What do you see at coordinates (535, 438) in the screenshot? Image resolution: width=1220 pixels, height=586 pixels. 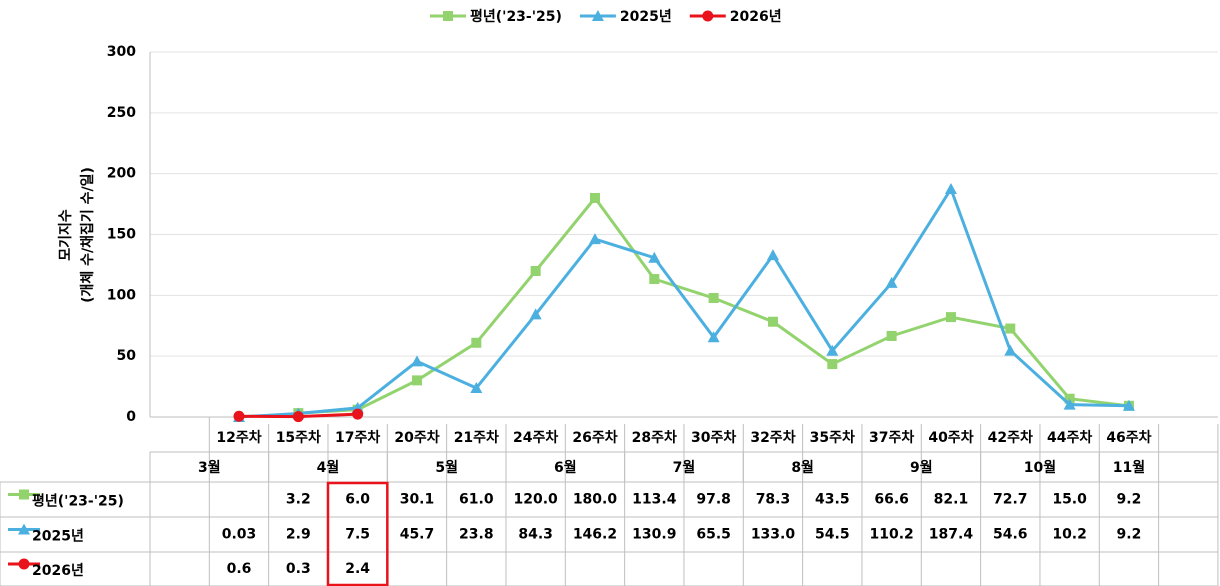 I see `x-tick-label: 24주차` at bounding box center [535, 438].